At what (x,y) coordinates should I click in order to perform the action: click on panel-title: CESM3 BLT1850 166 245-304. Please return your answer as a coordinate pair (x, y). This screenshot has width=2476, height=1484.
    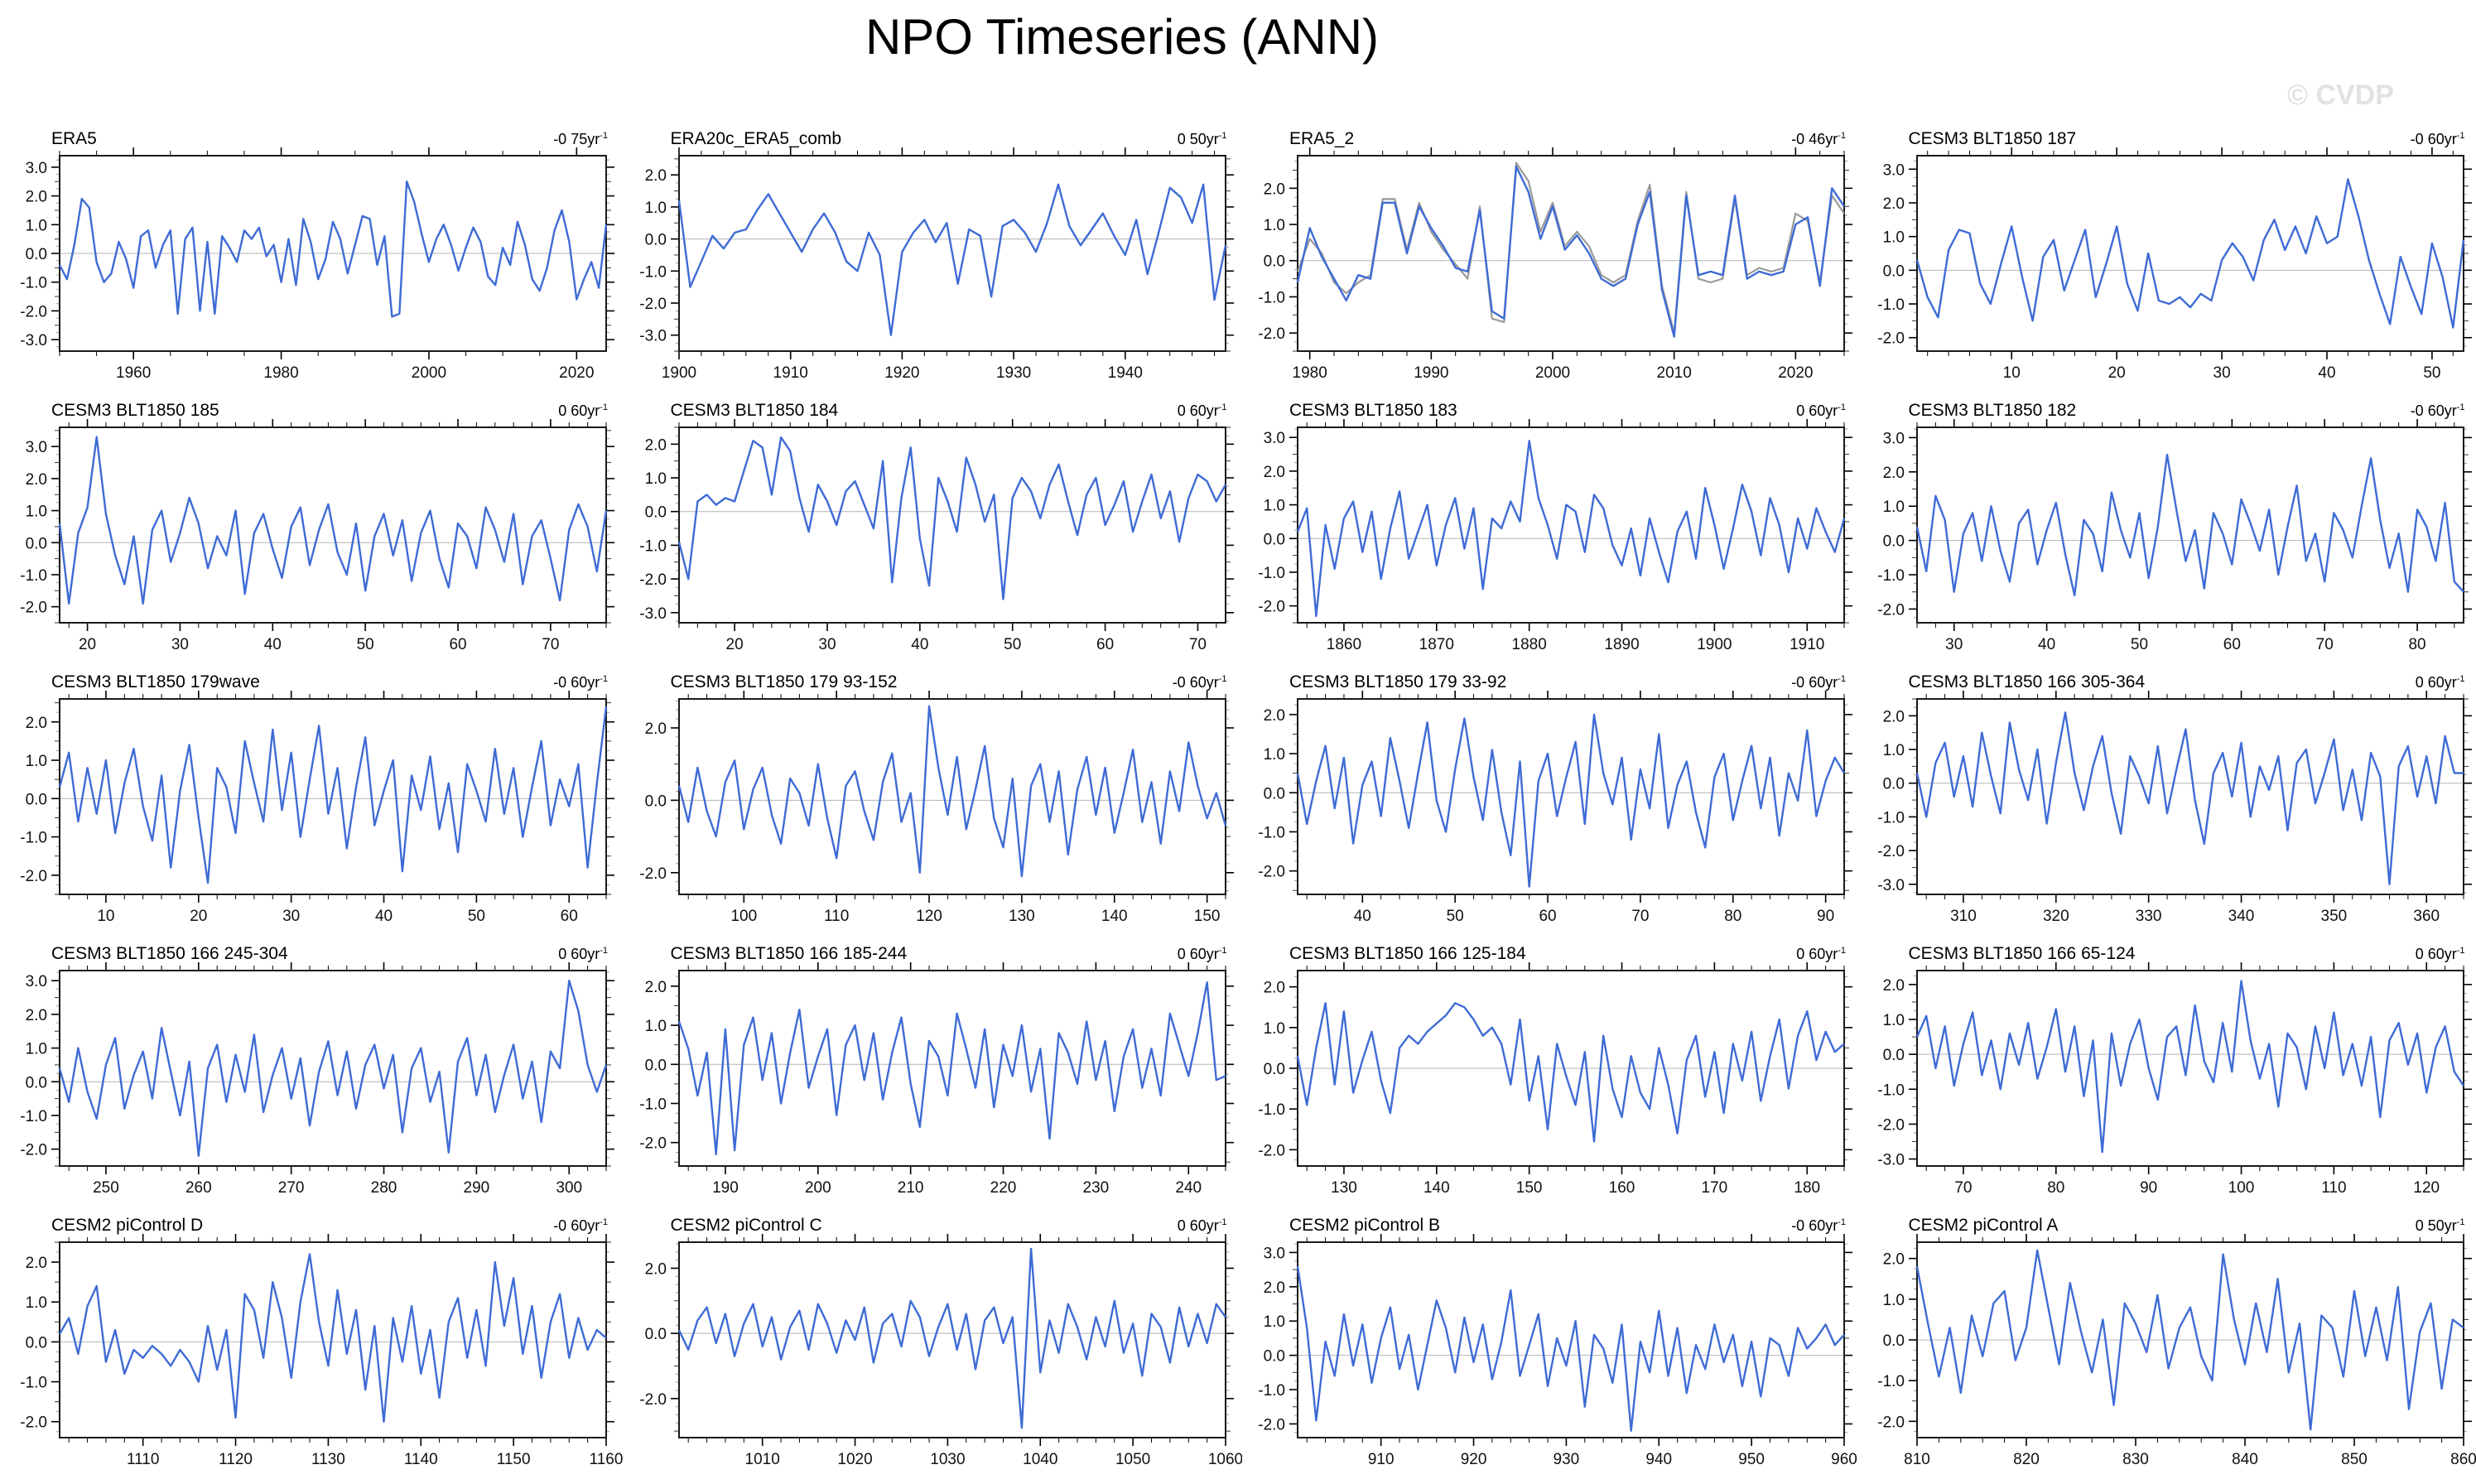
    Looking at the image, I should click on (169, 953).